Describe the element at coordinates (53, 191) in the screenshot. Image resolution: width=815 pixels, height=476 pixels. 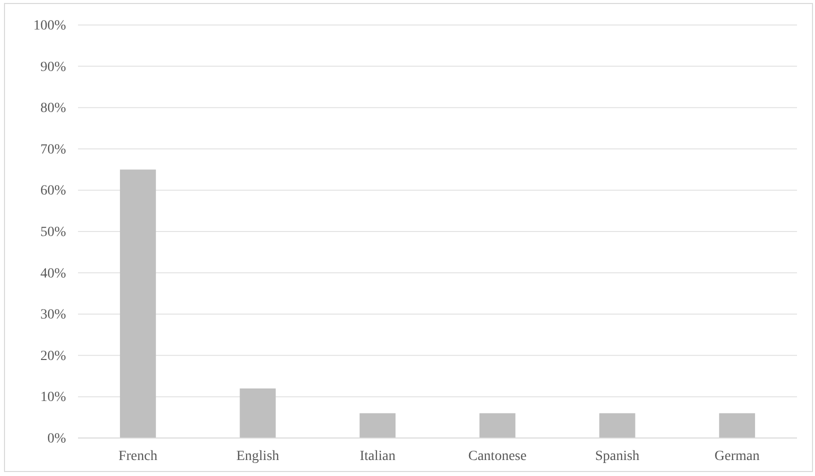
I see `y-tick-label: 60%` at that location.